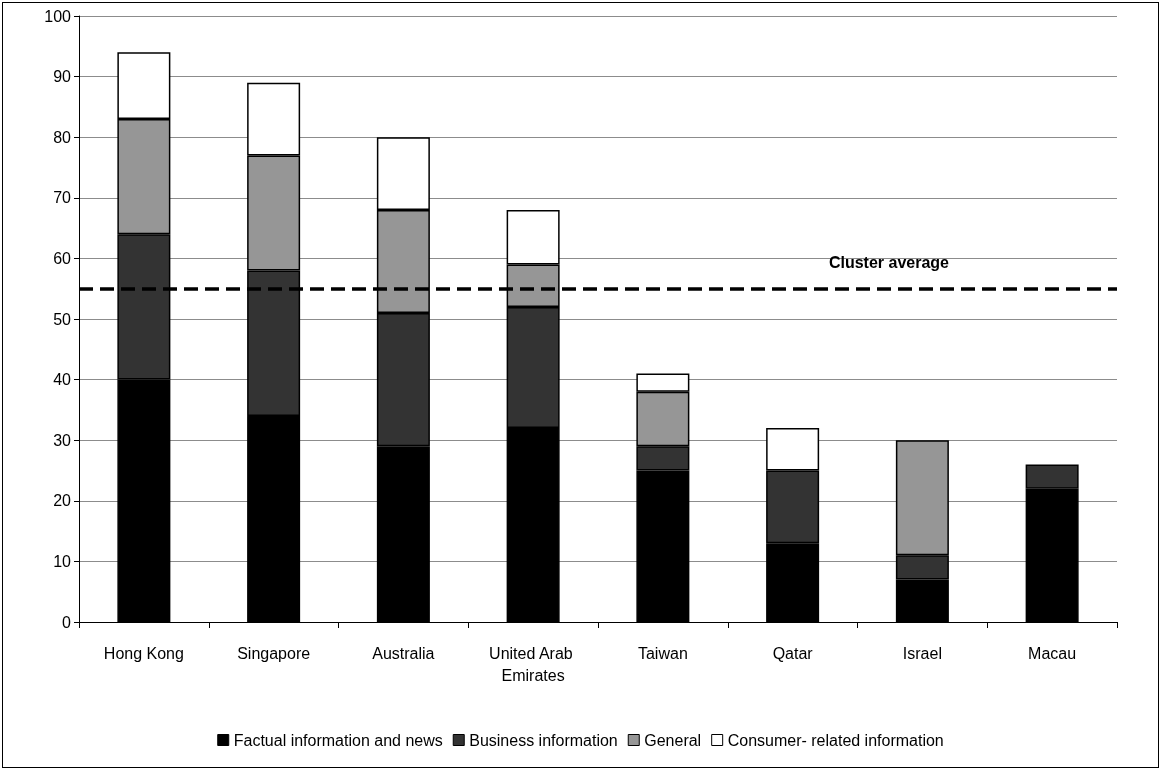 This screenshot has height=770, width=1161. What do you see at coordinates (67, 622) in the screenshot?
I see `y-tick-label: 0` at bounding box center [67, 622].